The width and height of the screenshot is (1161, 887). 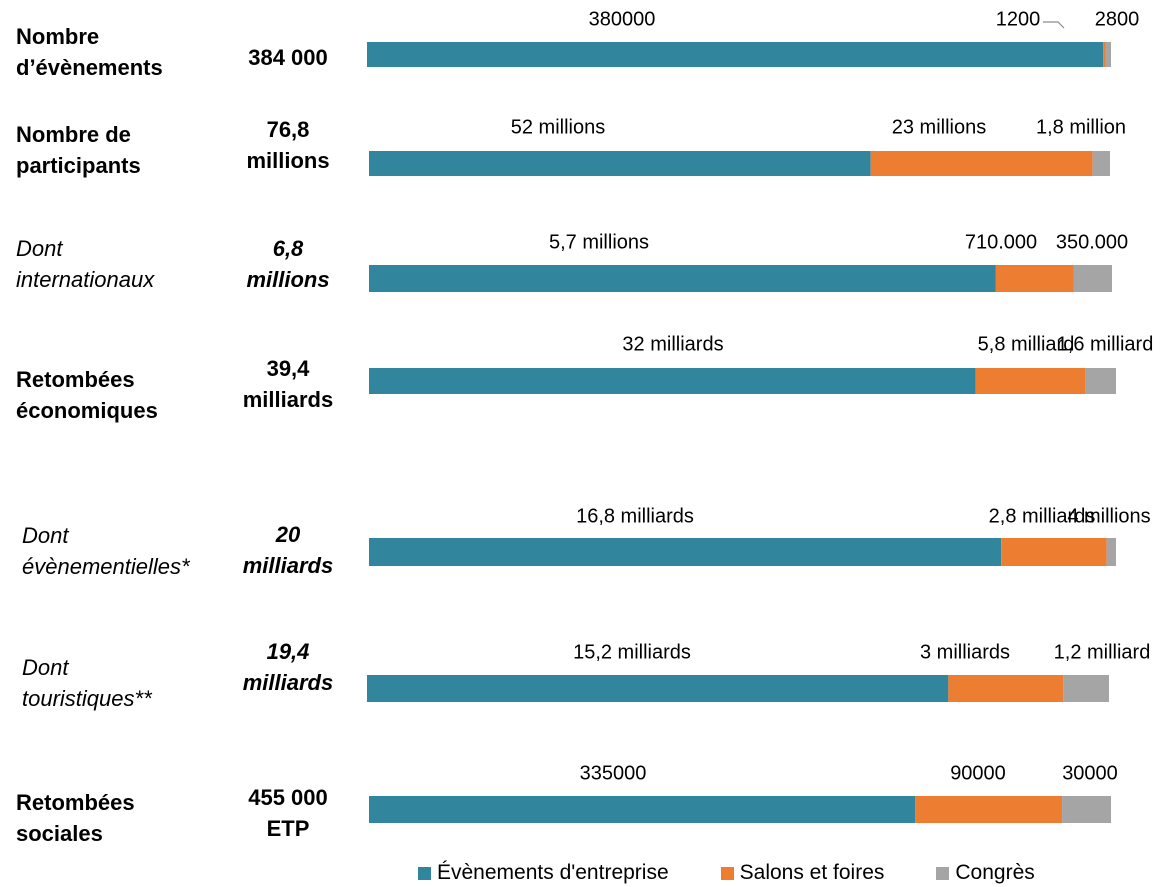 What do you see at coordinates (672, 344) in the screenshot?
I see `data-label-entreprise-4: 32 milliards` at bounding box center [672, 344].